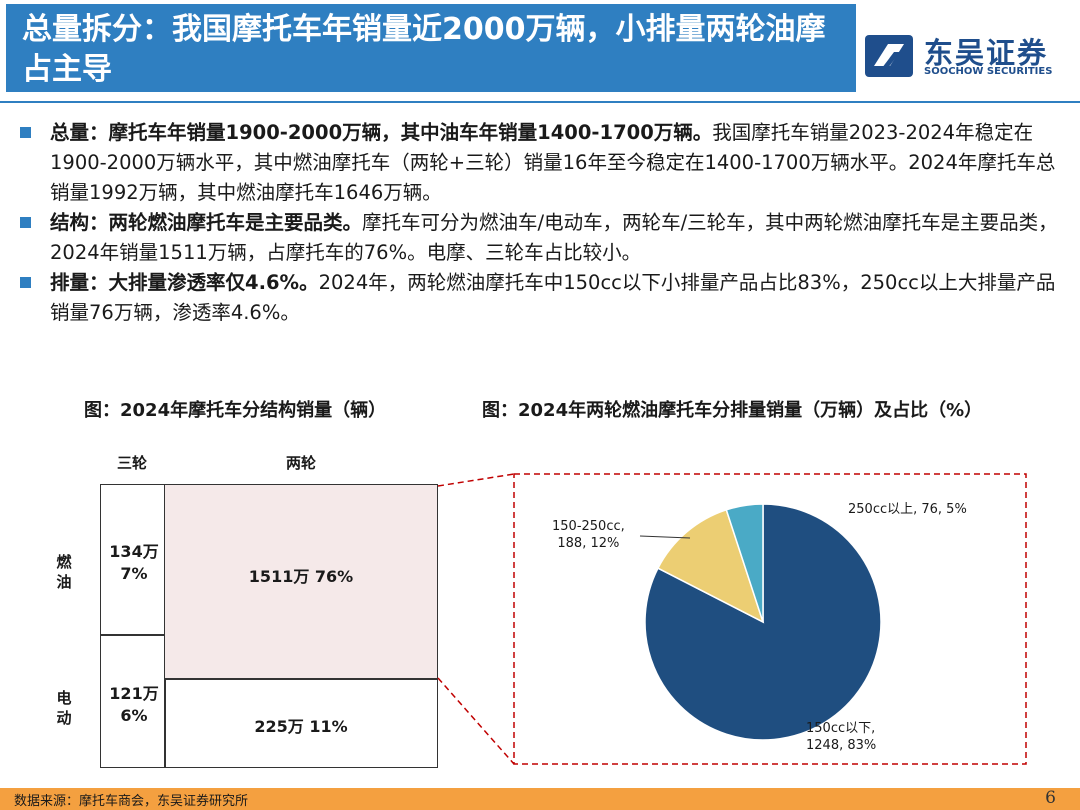  Describe the element at coordinates (301, 726) in the screenshot. I see `cell-value: 225万 11%` at that location.